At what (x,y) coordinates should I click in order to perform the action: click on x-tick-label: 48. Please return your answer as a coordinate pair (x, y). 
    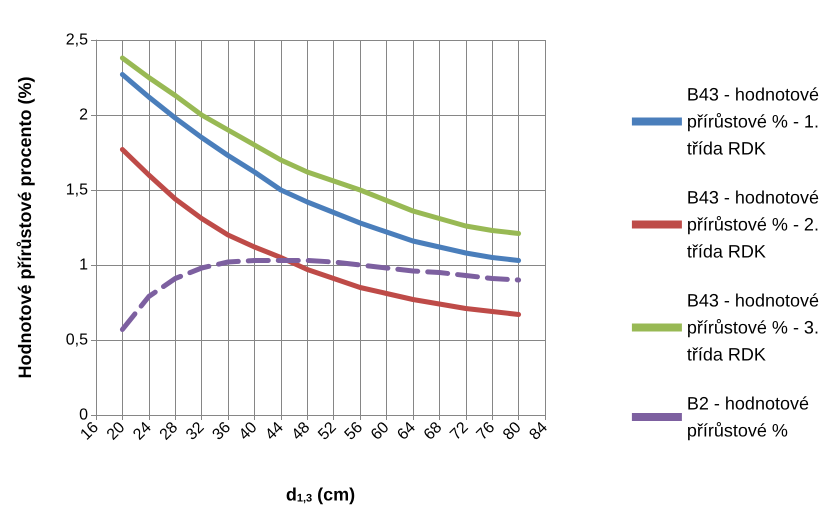
    Looking at the image, I should click on (301, 431).